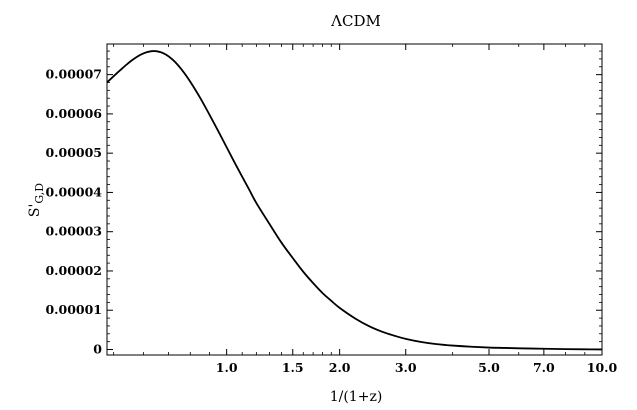 This screenshot has height=410, width=637. I want to click on chart-title: ΛCDM, so click(355, 21).